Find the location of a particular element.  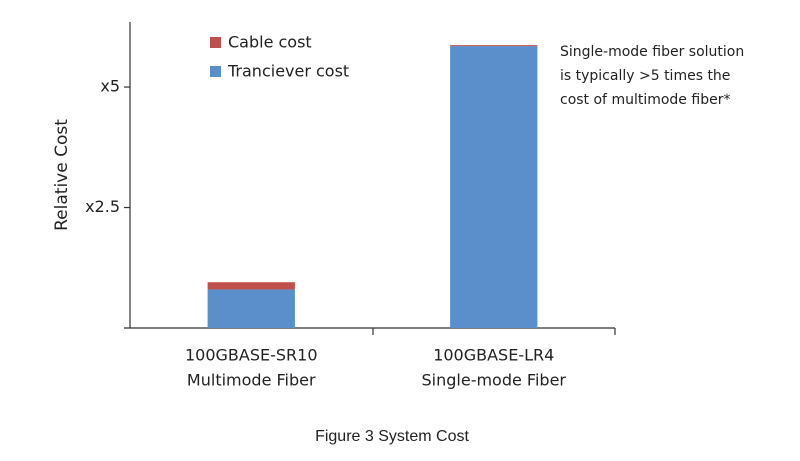

y-tick-label: x2.5 is located at coordinates (102, 206).